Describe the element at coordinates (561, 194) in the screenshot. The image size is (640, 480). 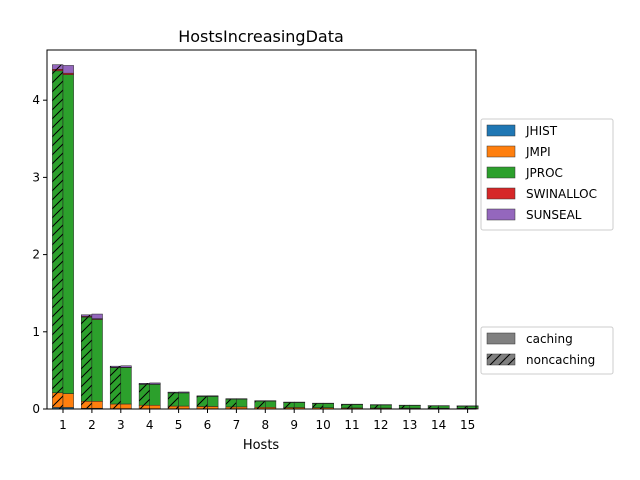
I see `legend-label-swinalloc: SWINALLOC` at that location.